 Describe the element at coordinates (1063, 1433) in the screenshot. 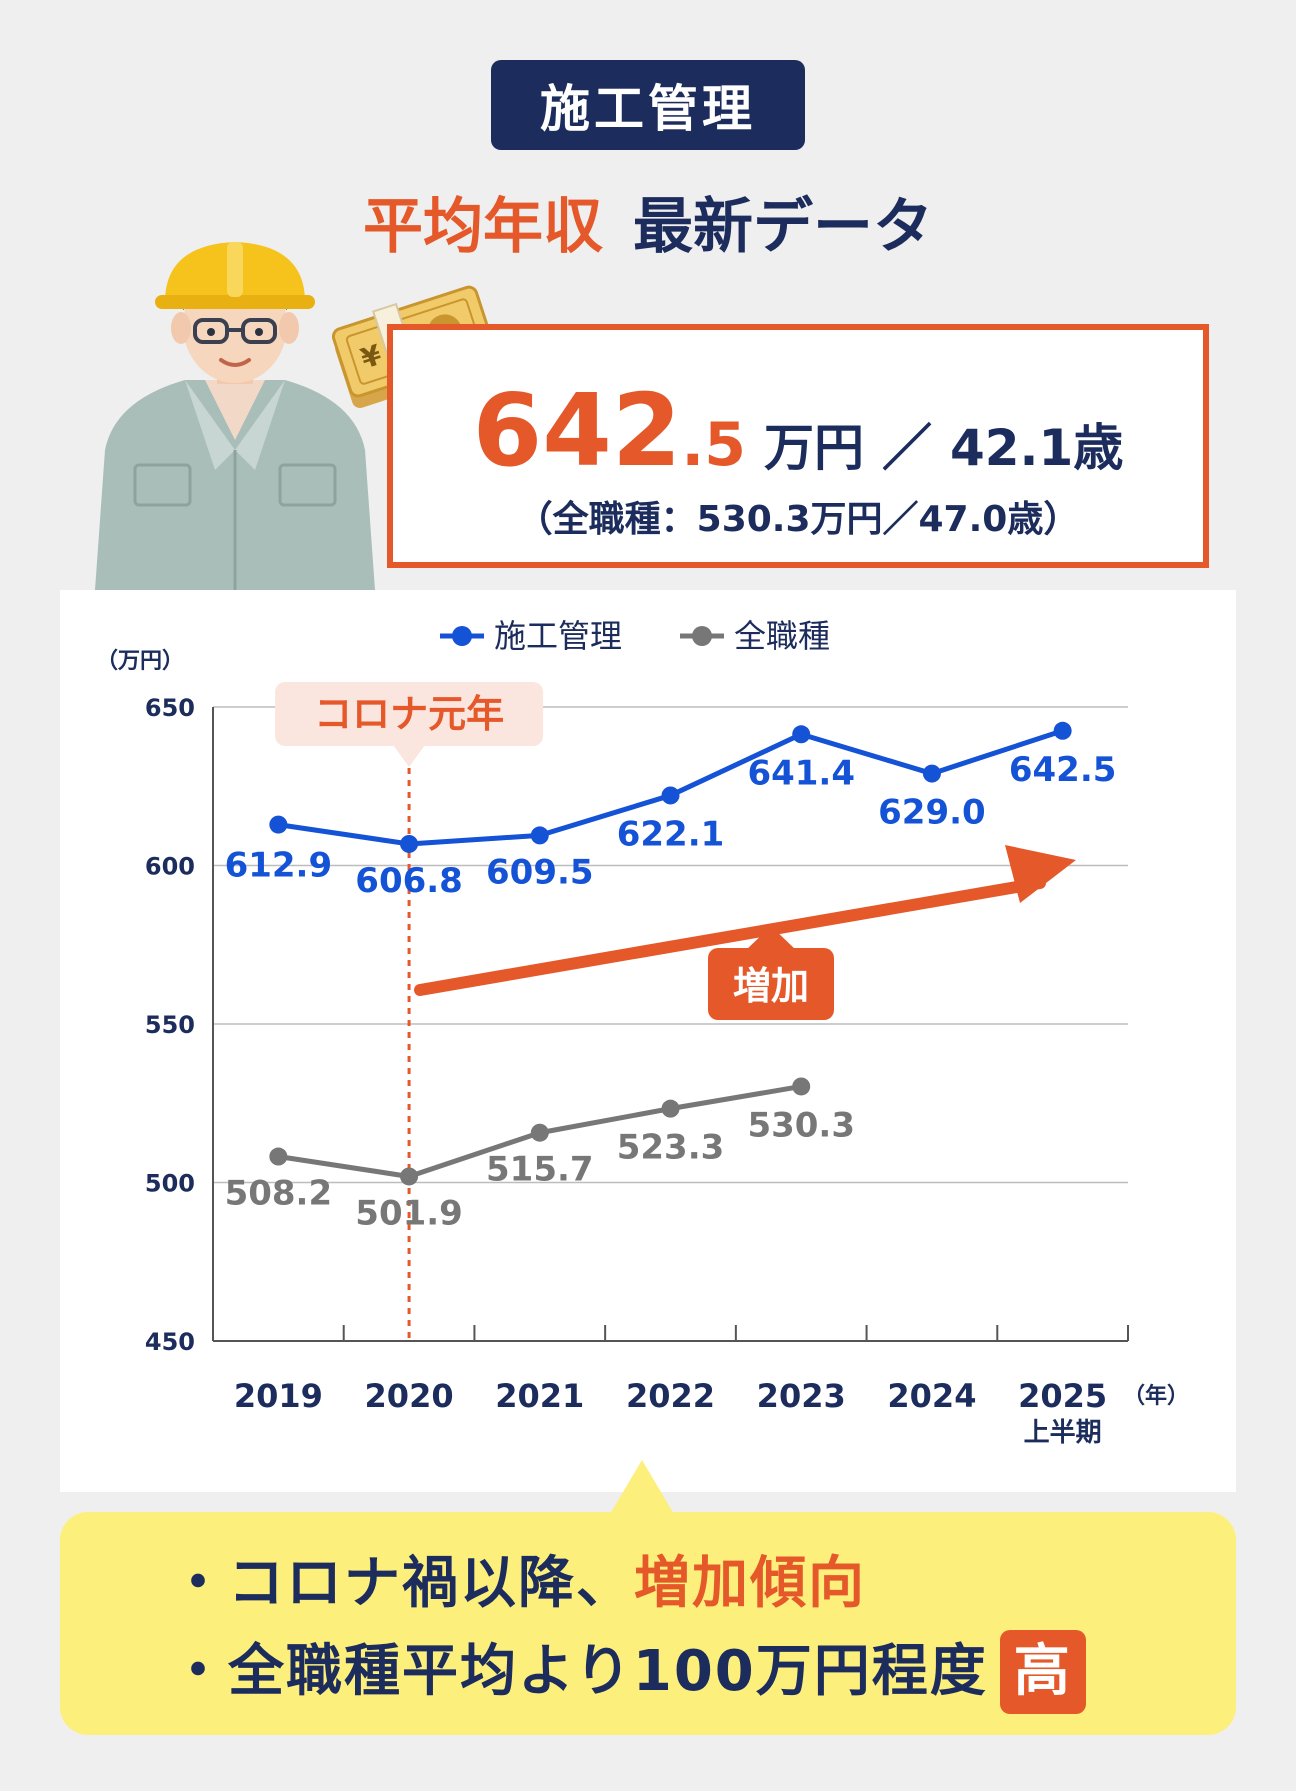

I see `x-tick-sublabel: 上半期` at that location.